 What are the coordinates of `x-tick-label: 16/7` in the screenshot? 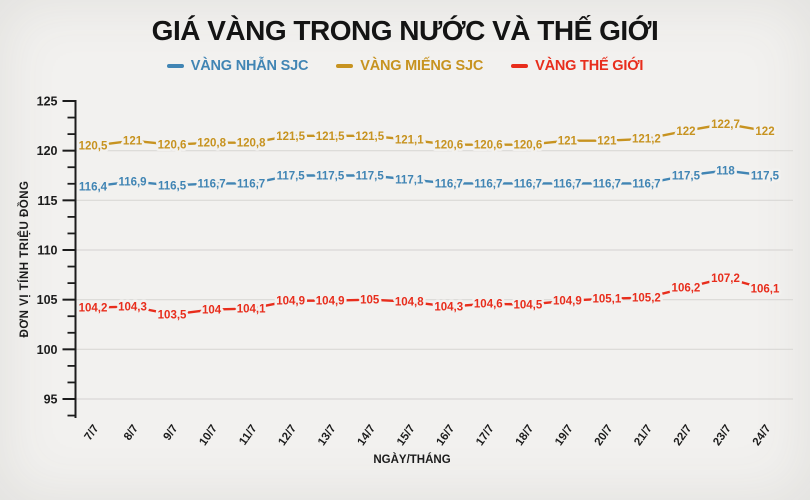 It's located at (446, 435).